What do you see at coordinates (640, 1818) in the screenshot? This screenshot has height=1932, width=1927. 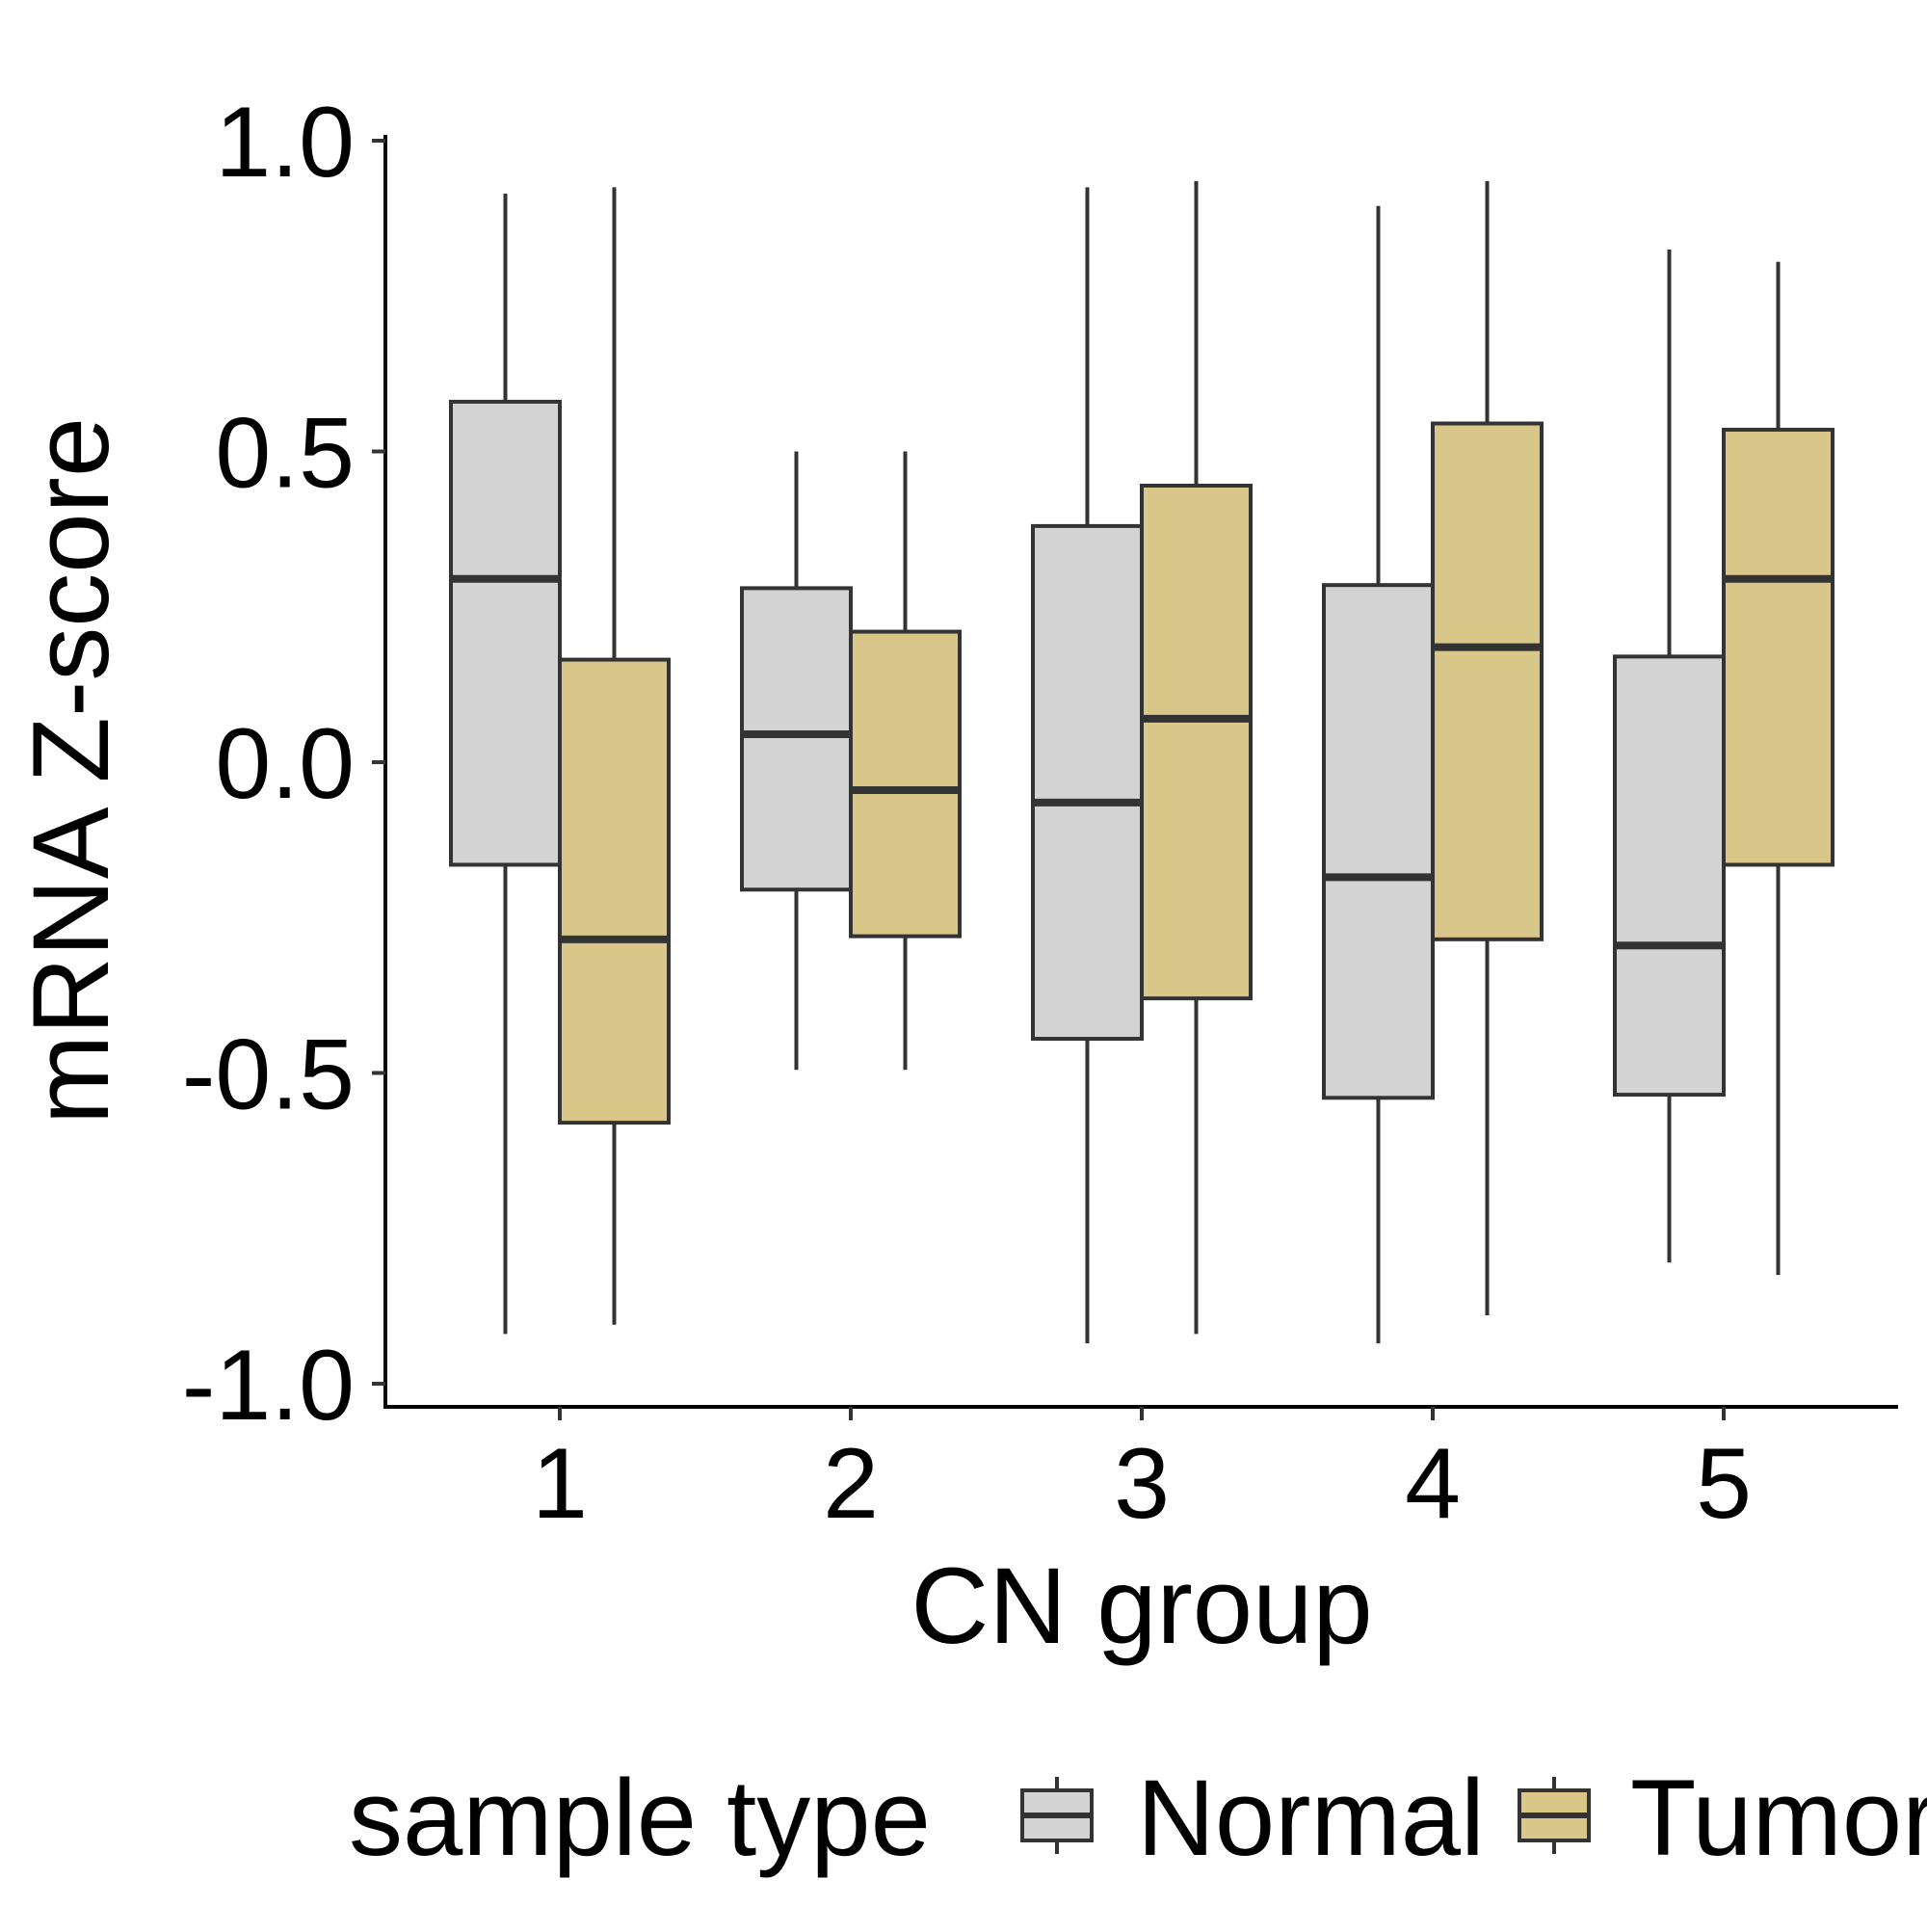 I see `legend-title: sample type` at bounding box center [640, 1818].